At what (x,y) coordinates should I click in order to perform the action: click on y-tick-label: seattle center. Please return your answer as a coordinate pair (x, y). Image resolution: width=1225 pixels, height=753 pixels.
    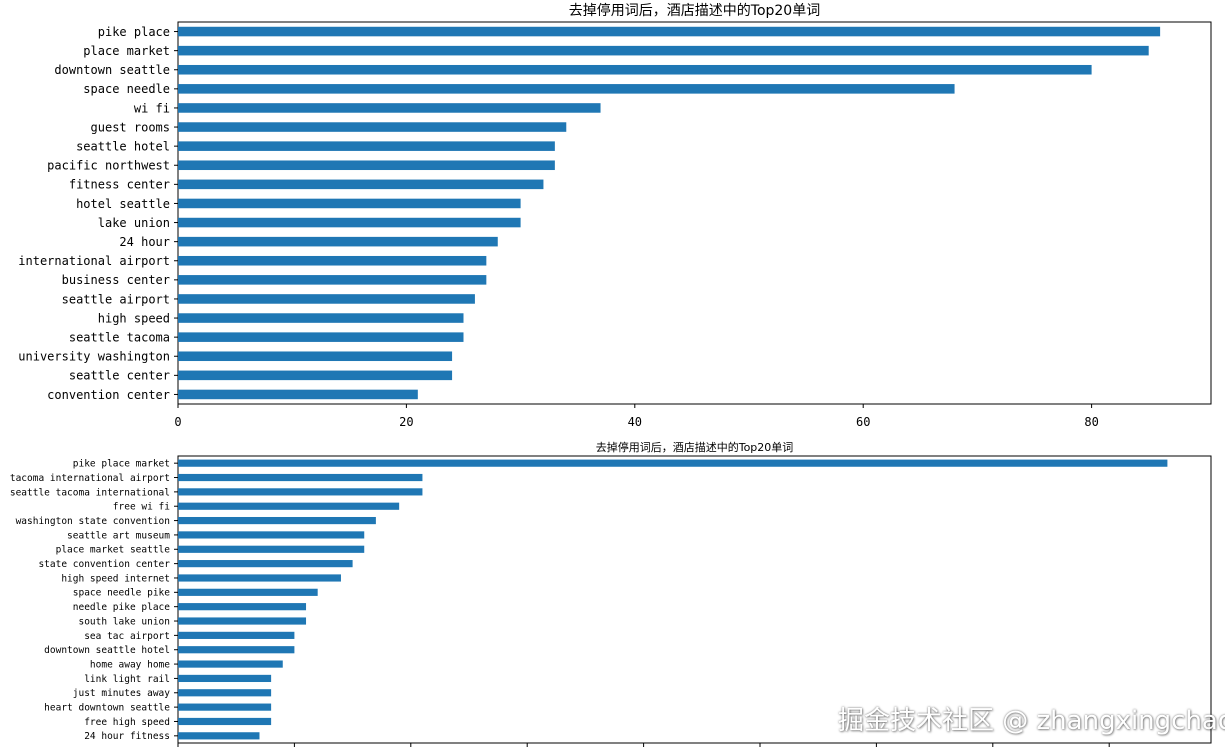
    Looking at the image, I should click on (119, 376).